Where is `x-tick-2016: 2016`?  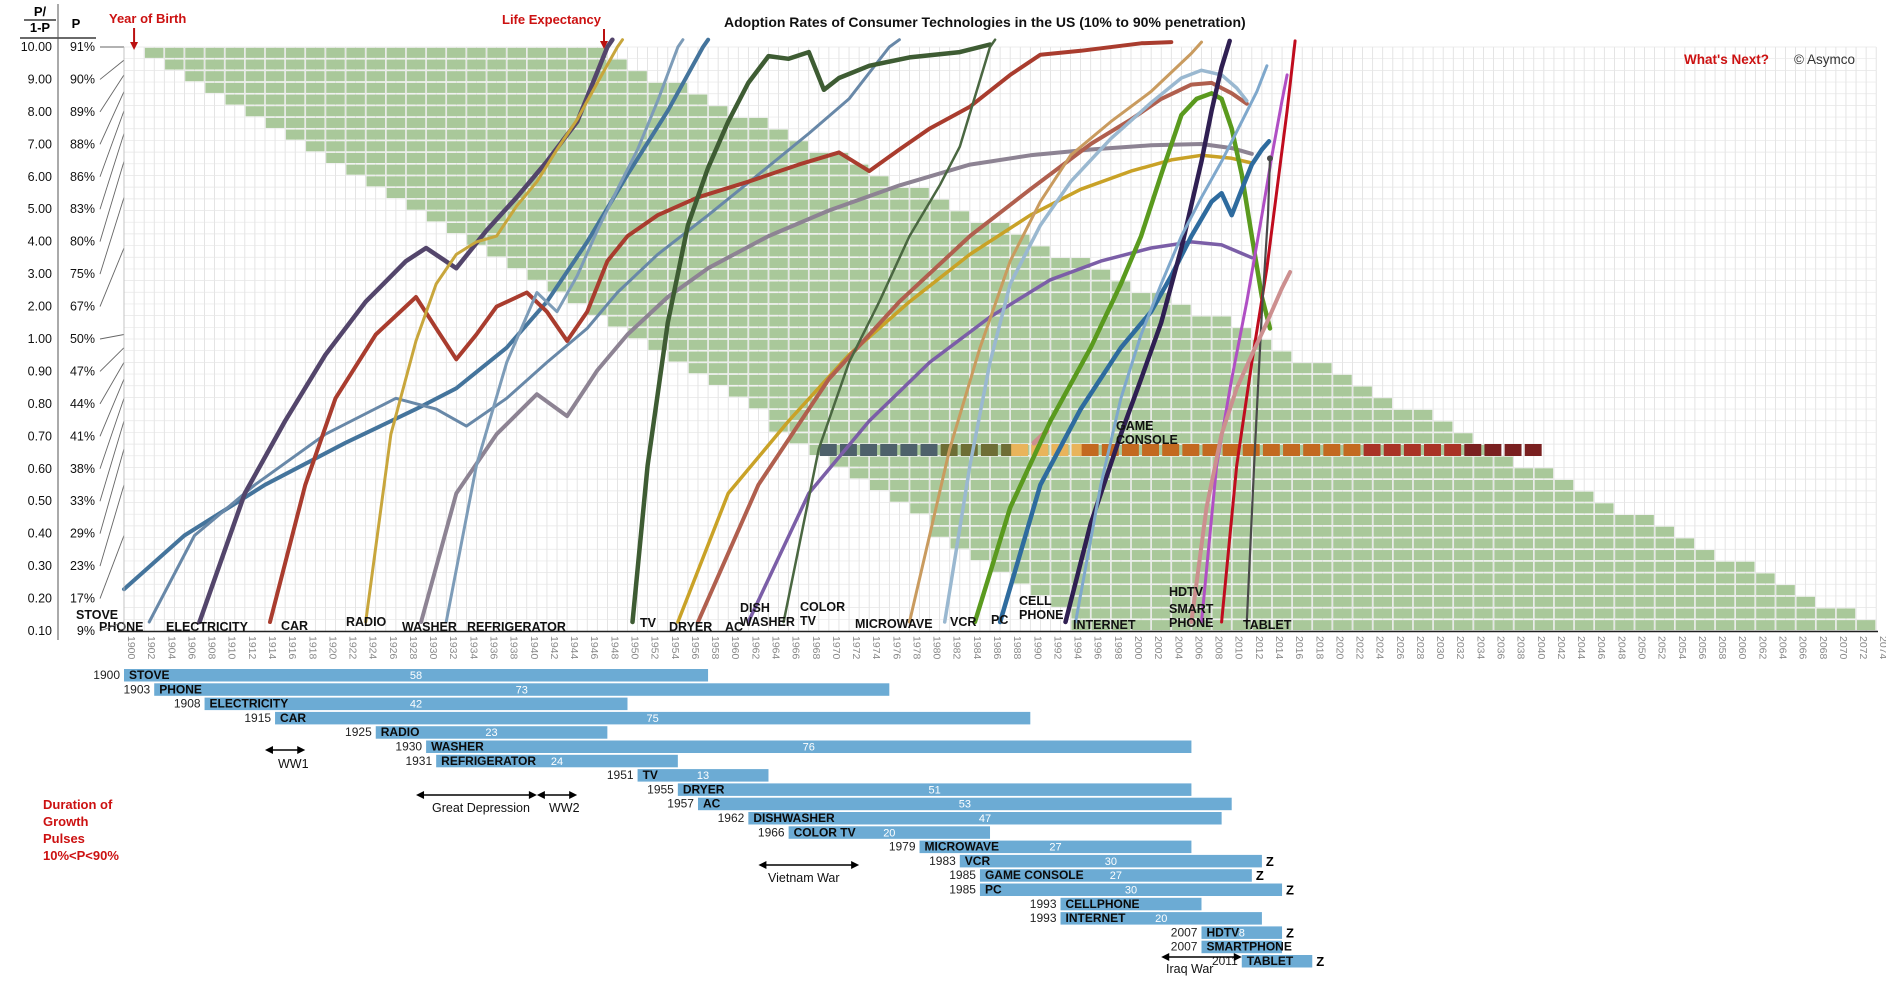
x-tick-2016: 2016 is located at coordinates (1299, 648).